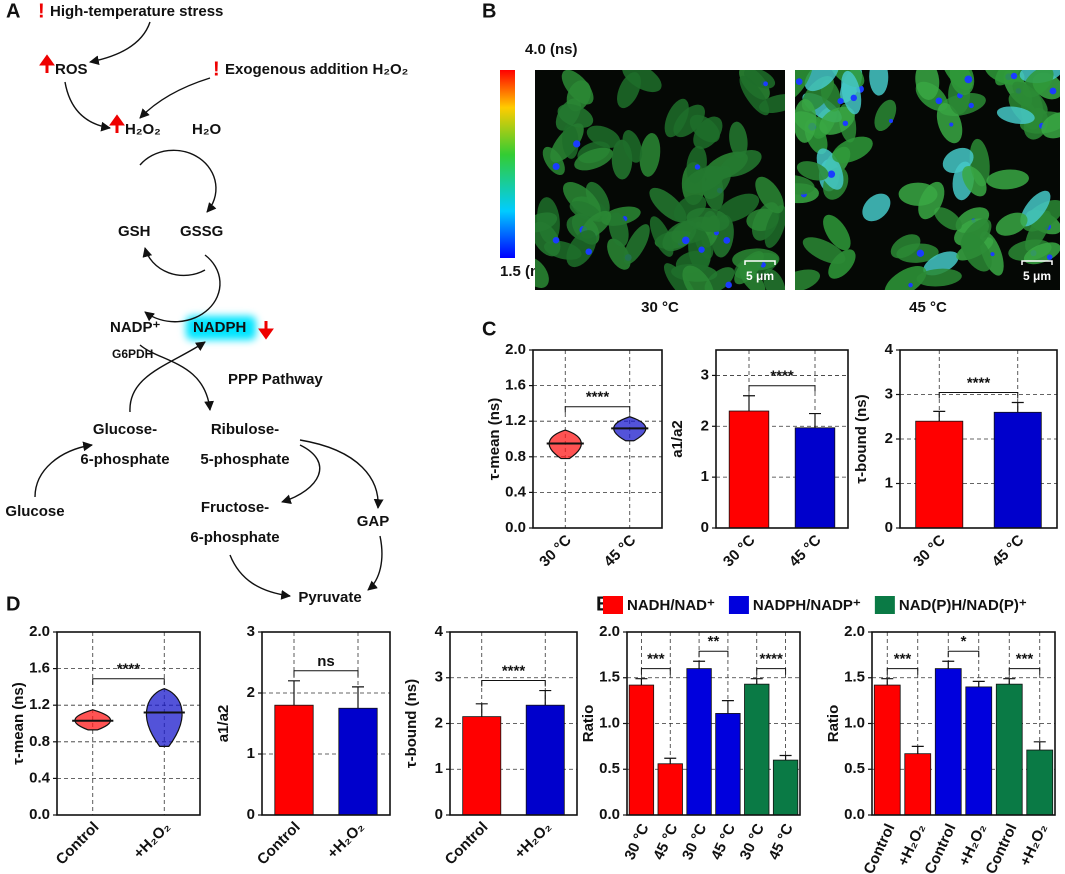 Image resolution: width=1065 pixels, height=874 pixels. Describe the element at coordinates (889, 438) in the screenshot. I see `y-tick-label: 2` at that location.